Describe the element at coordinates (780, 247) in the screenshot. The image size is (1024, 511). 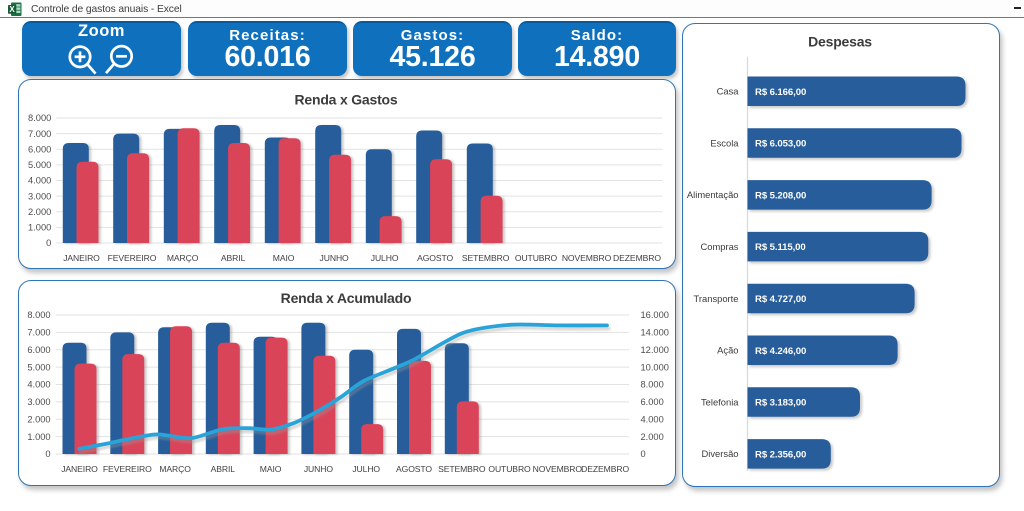
I see `svg-text: R$ 5.115,00` at that location.